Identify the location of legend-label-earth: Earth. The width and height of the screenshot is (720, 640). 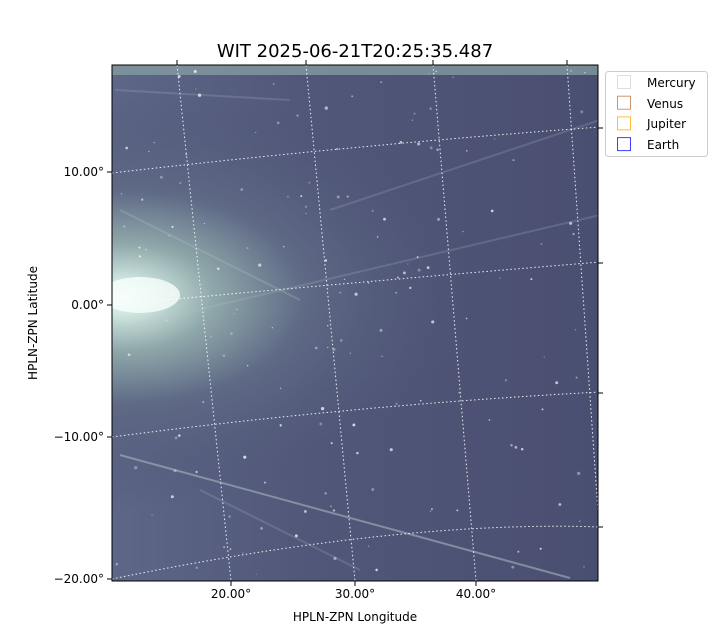
(663, 145).